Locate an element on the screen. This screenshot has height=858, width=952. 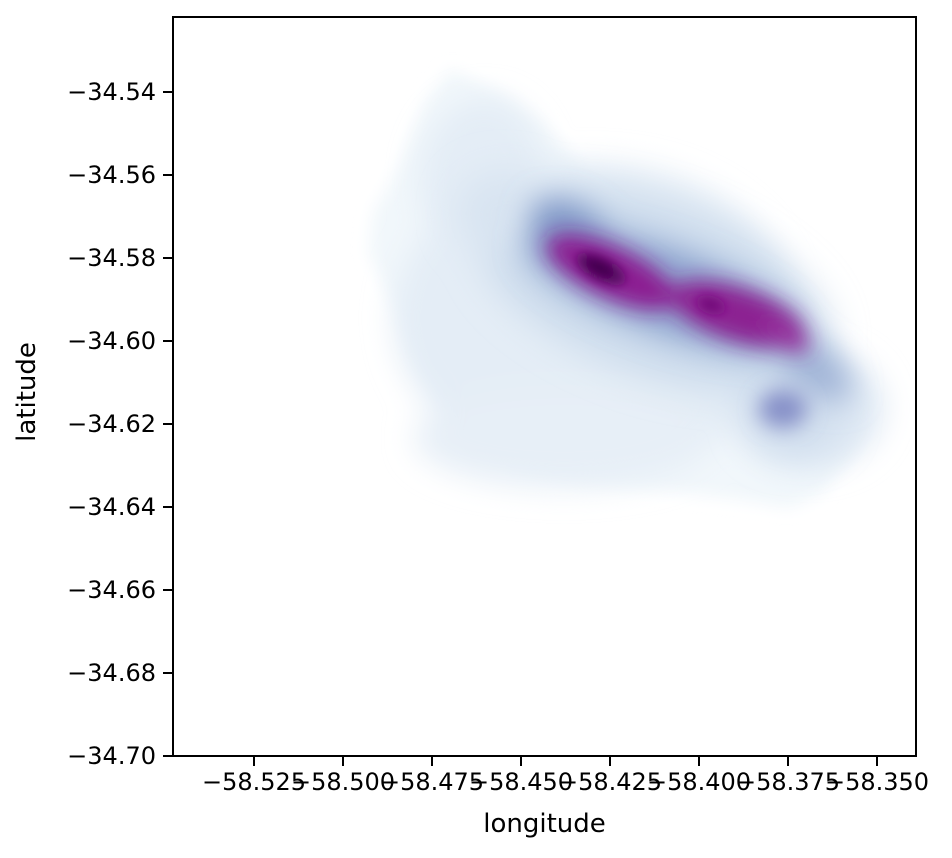
y-tick-label: −34.56 is located at coordinates (111, 175).